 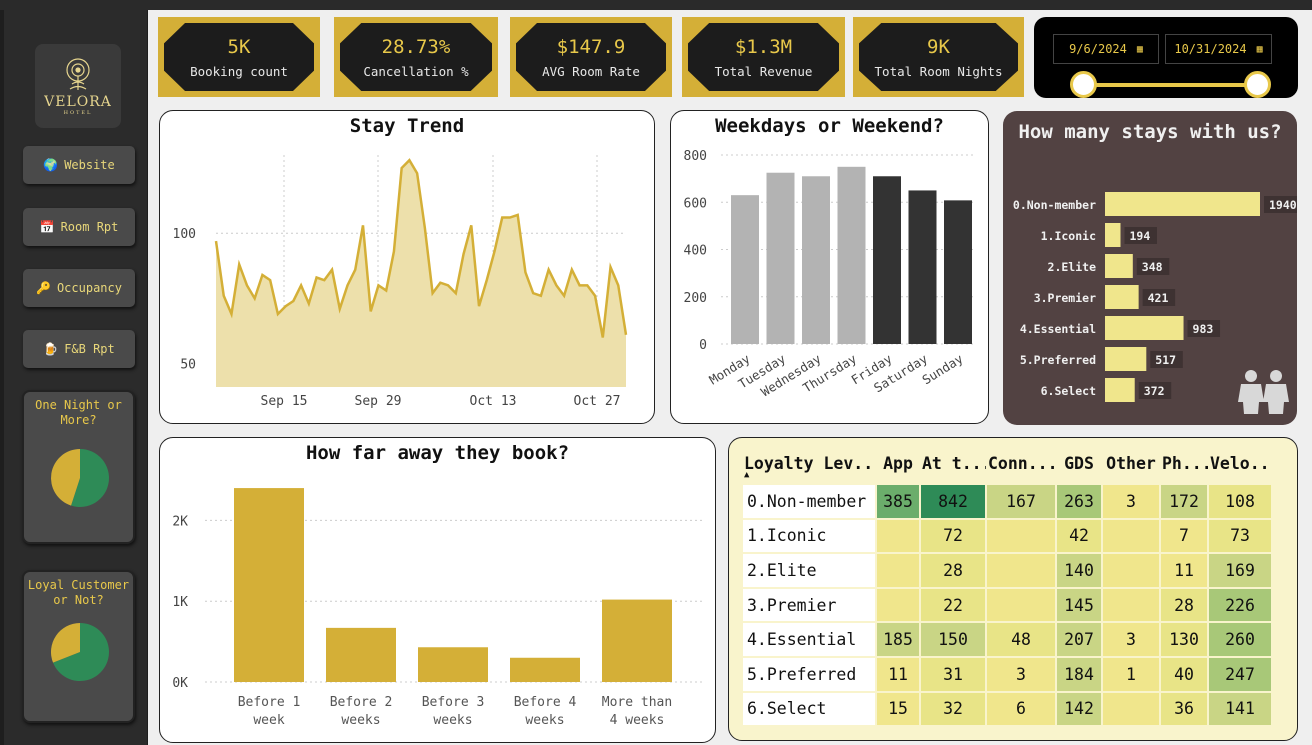 I want to click on table-cell: 169, so click(x=1240, y=570).